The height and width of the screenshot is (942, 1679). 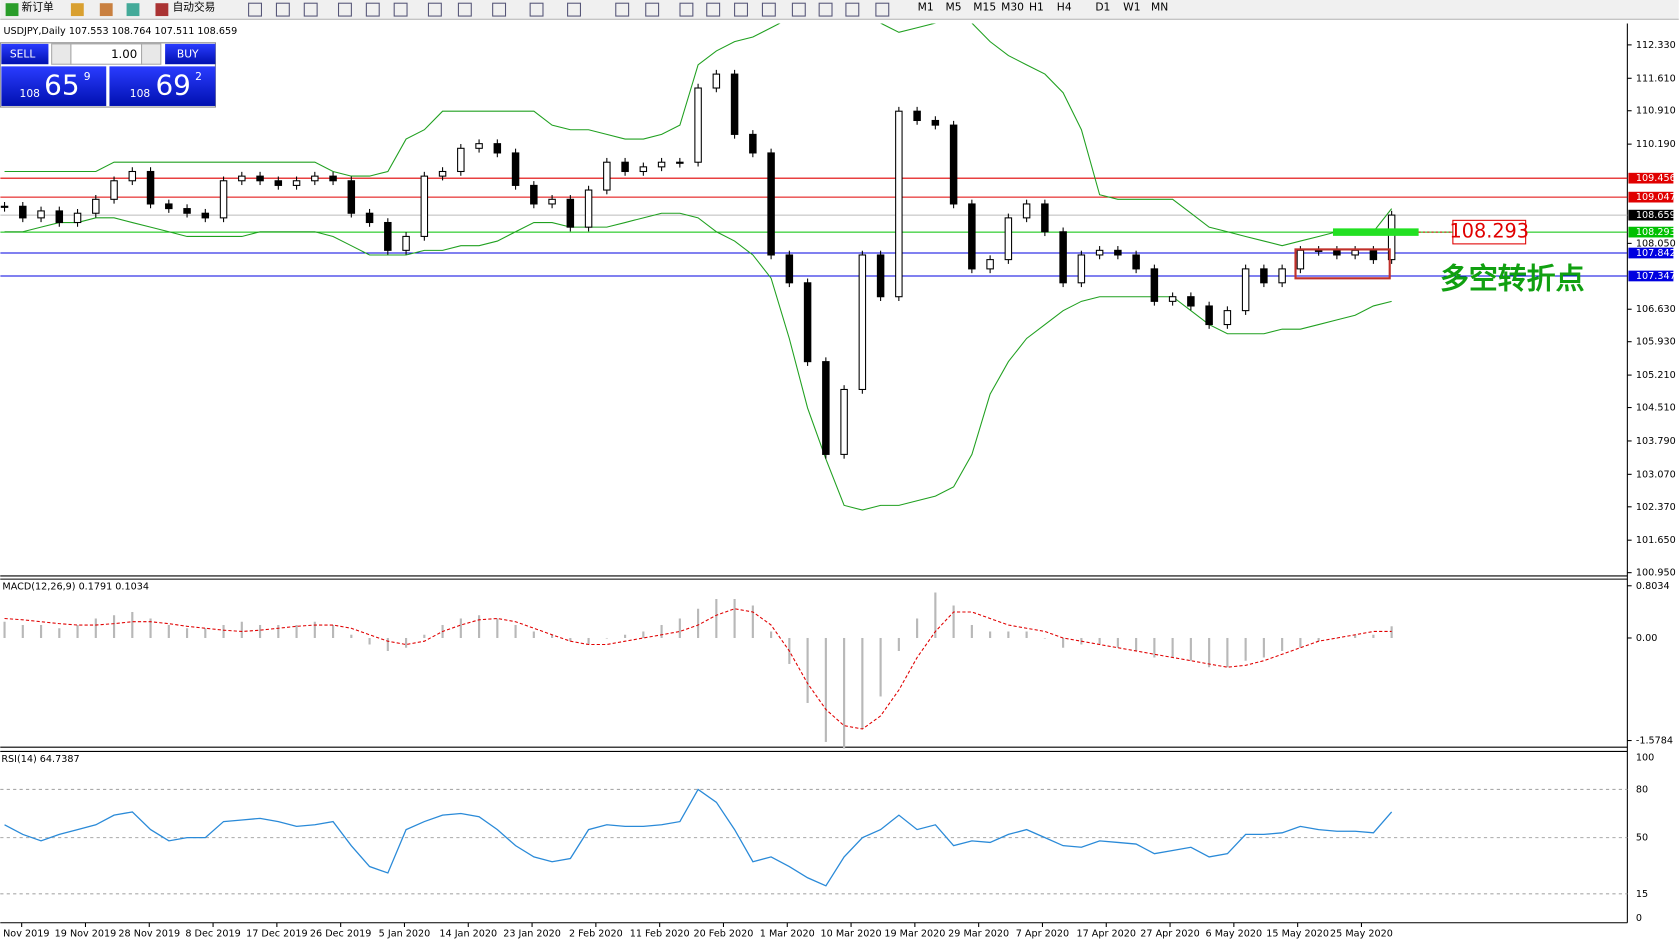 What do you see at coordinates (140, 93) in the screenshot?
I see `buy-price-big: 108` at bounding box center [140, 93].